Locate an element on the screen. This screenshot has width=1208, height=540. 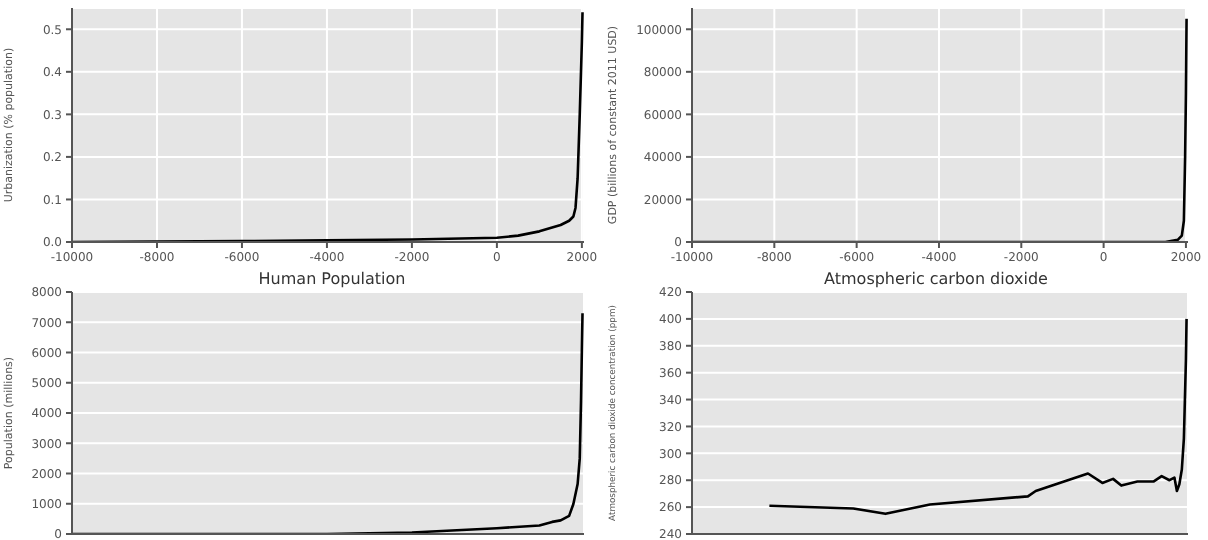
chart-title: Atmospheric carbon dioxide is located at coordinates (936, 279).